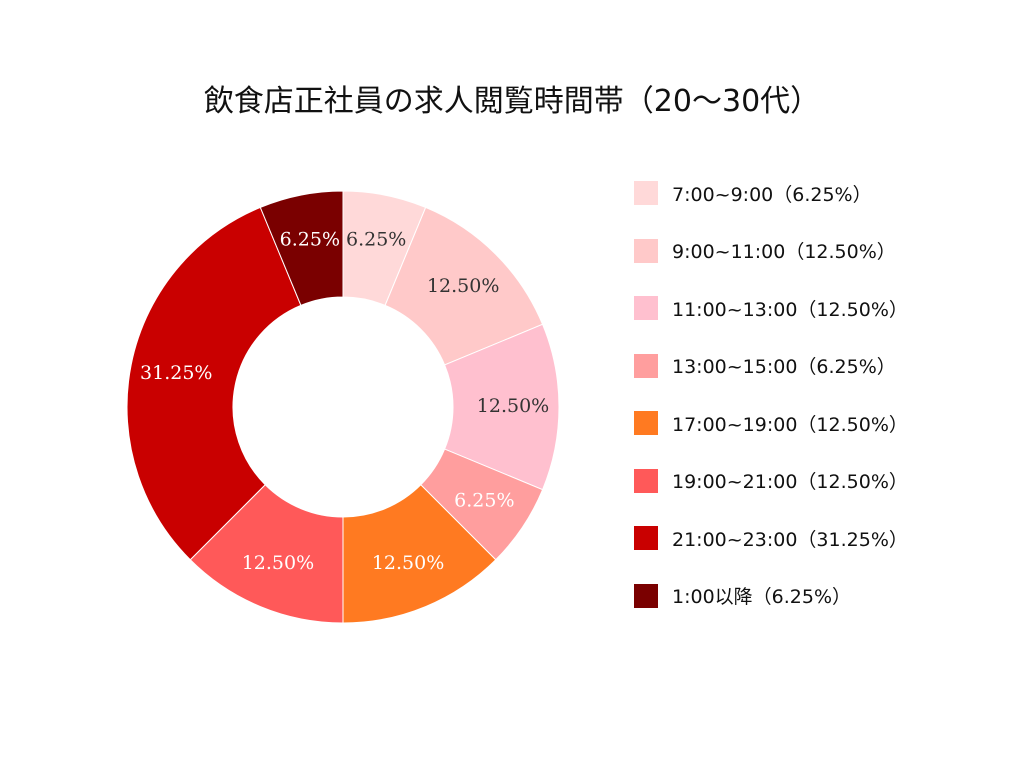 The height and width of the screenshot is (768, 1024). I want to click on legend-item-7: 21:00~23:00（31.25%）, so click(771, 538).